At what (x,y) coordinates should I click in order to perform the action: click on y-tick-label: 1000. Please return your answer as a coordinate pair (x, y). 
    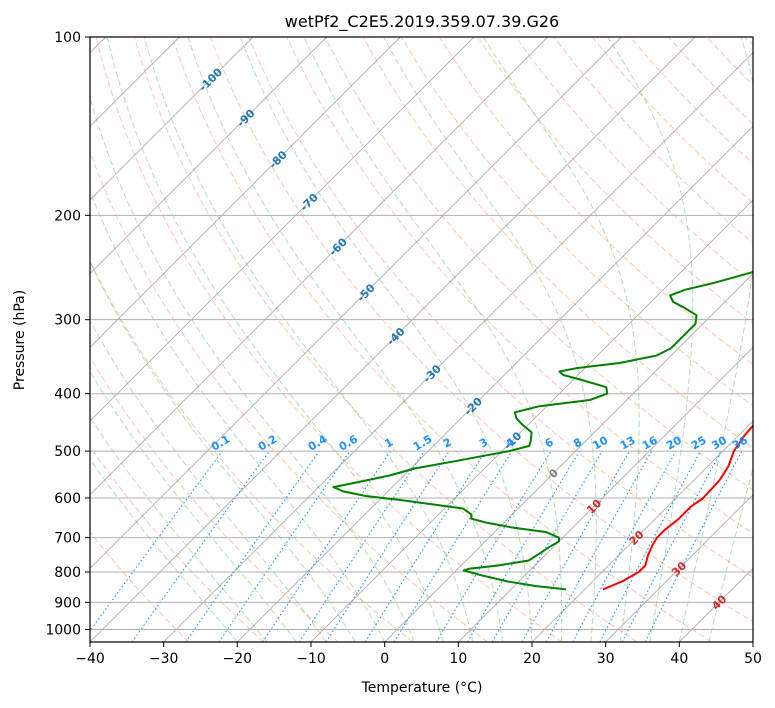
    Looking at the image, I should click on (63, 630).